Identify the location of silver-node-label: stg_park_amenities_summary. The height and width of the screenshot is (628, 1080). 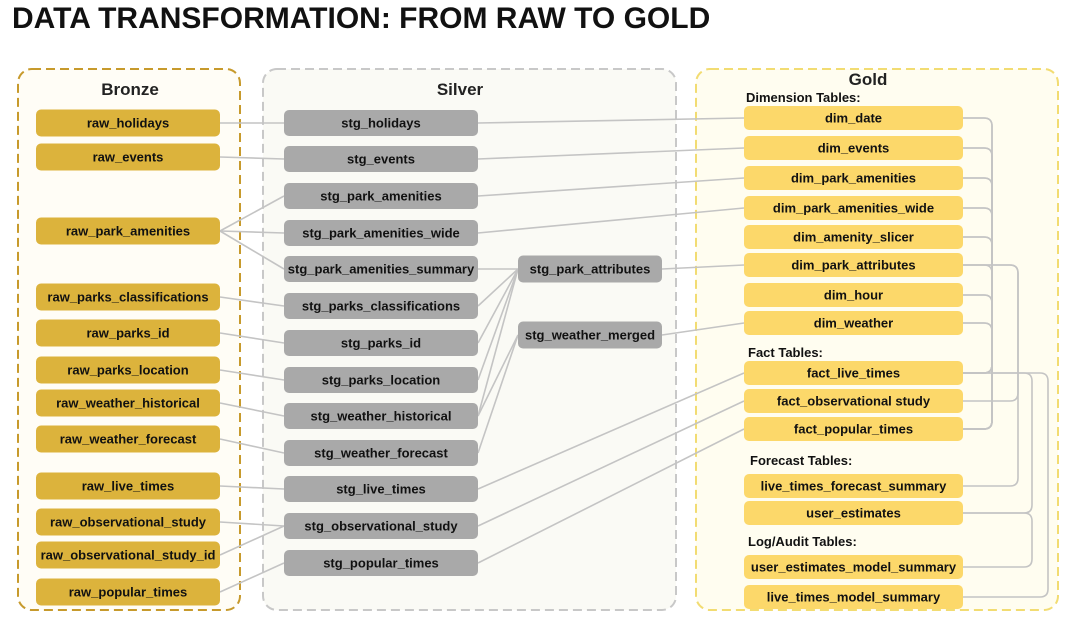
(381, 269).